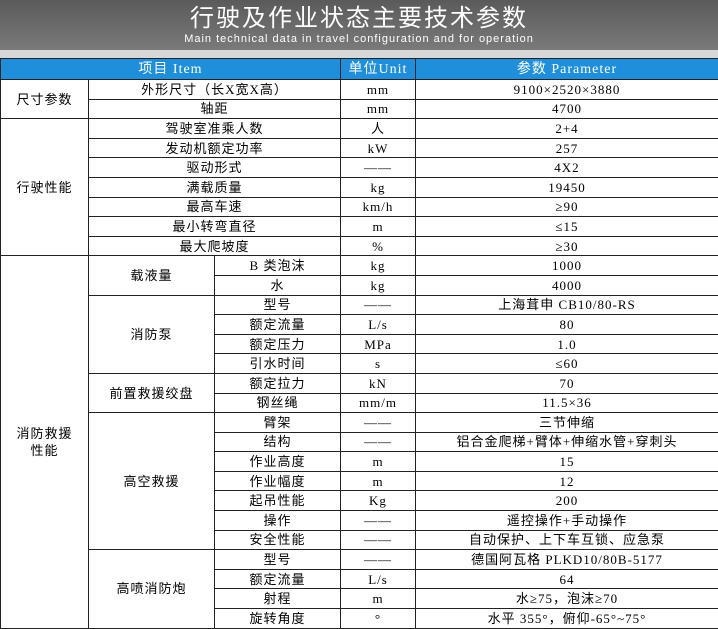 This screenshot has height=629, width=718. I want to click on table-row: 满载质量 kg 19450, so click(359, 187).